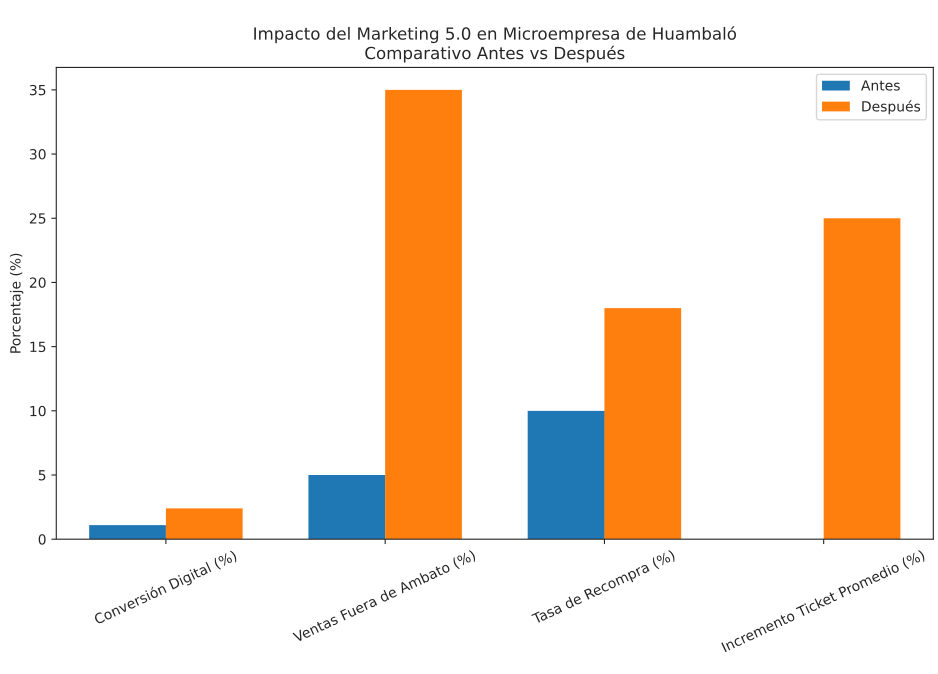 Image resolution: width=938 pixels, height=674 pixels. Describe the element at coordinates (495, 44) in the screenshot. I see `chart-title: Impacto del Marketing 5.0 en Microempresa de Huambaló Comparativo Antes vs Después` at that location.